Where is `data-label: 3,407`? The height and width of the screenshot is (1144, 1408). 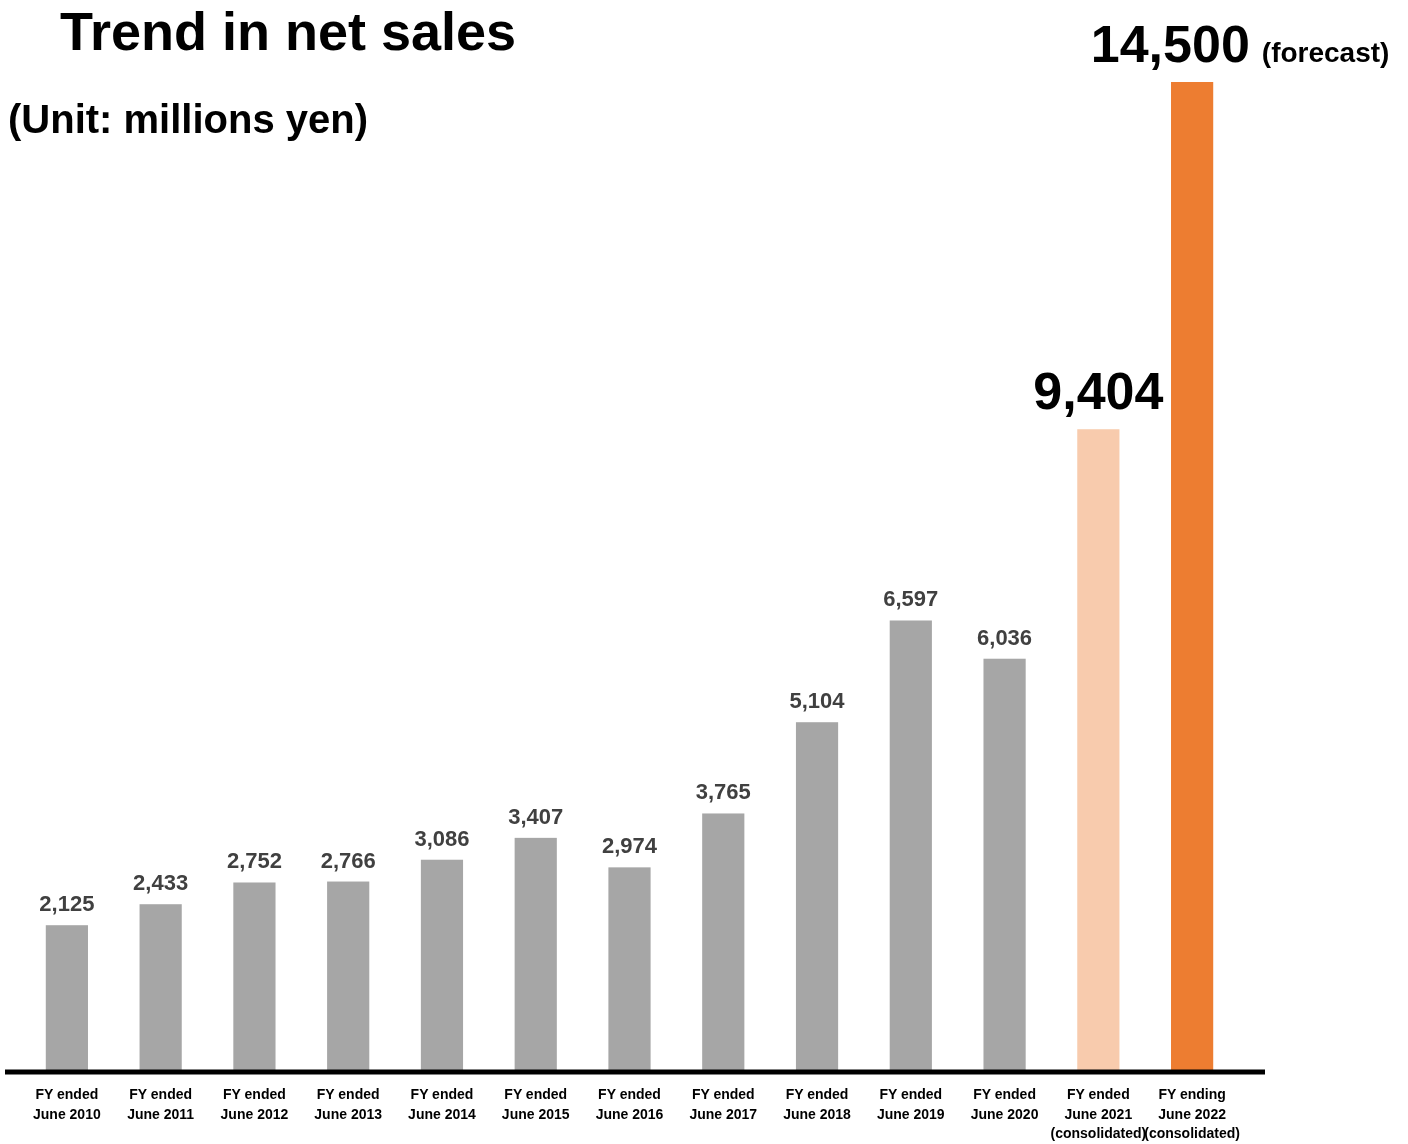 data-label: 3,407 is located at coordinates (536, 816).